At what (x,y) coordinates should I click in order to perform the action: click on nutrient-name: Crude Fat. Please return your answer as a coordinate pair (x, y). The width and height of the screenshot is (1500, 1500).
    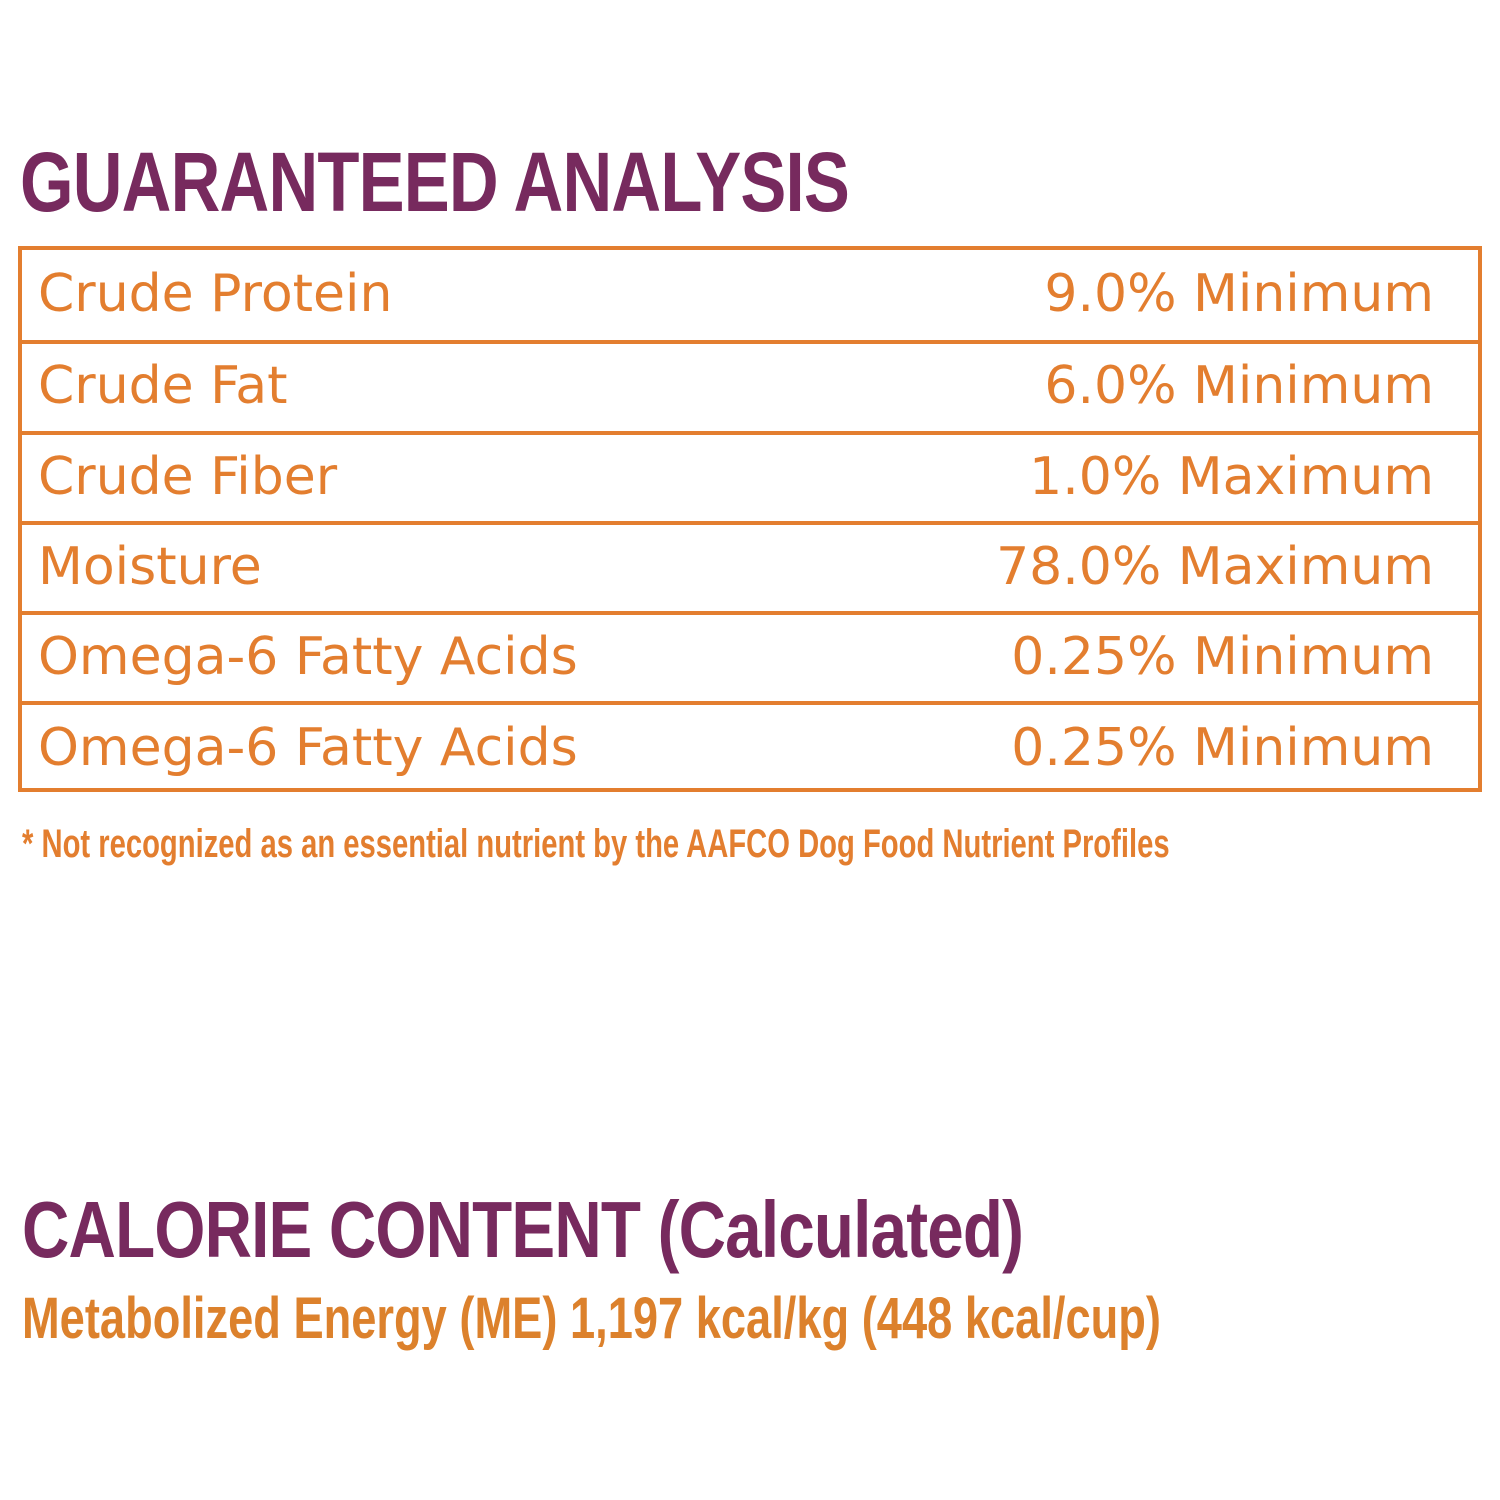
    Looking at the image, I should click on (163, 386).